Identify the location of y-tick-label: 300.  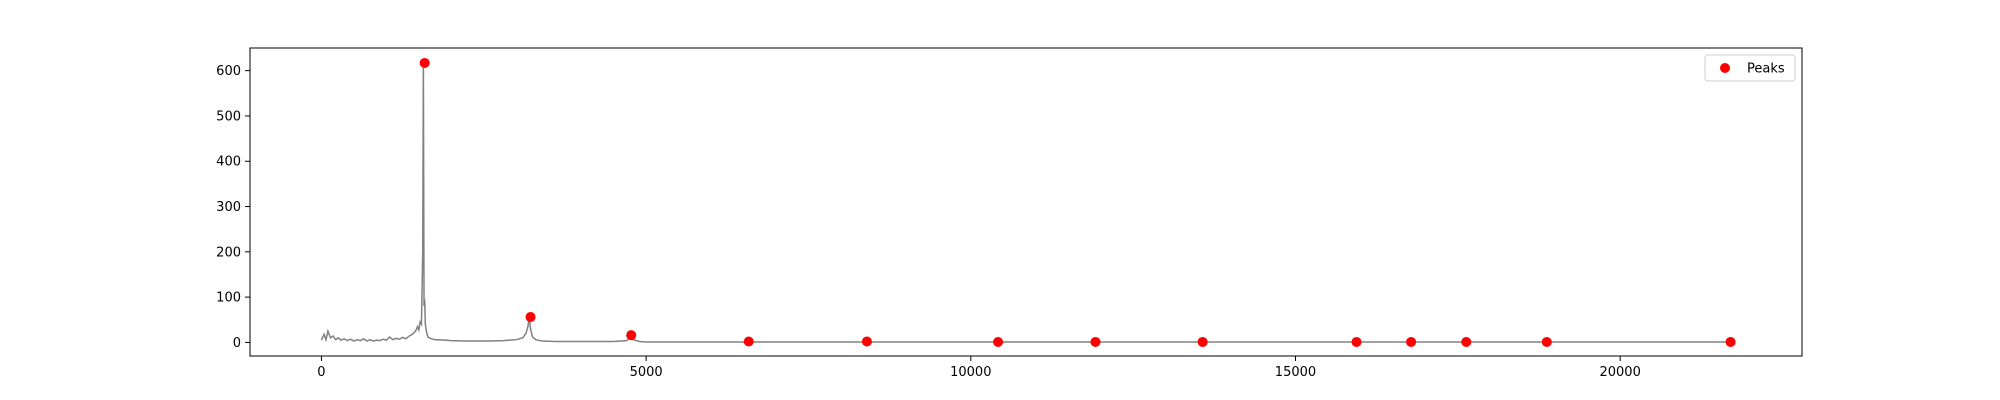
(228, 207).